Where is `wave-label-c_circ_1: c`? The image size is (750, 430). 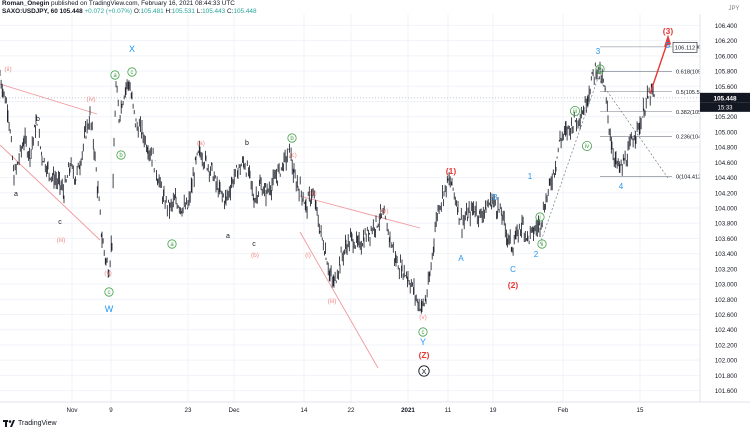 wave-label-c_circ_1: c is located at coordinates (132, 73).